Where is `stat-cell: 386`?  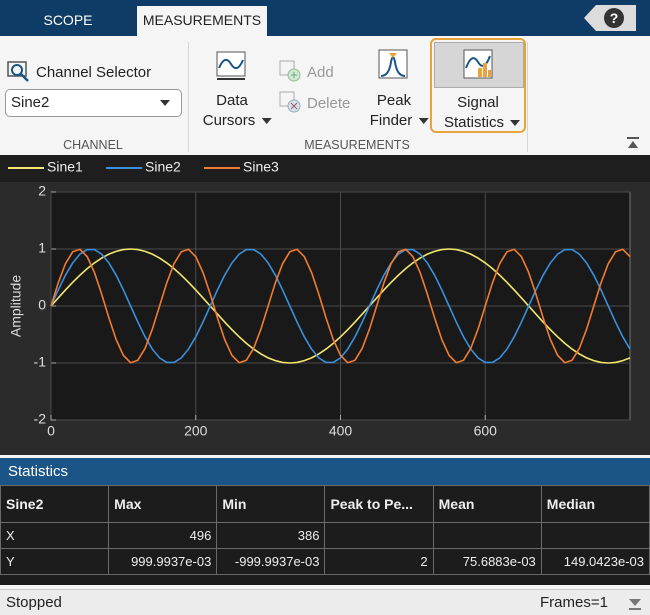
stat-cell: 386 is located at coordinates (271, 535).